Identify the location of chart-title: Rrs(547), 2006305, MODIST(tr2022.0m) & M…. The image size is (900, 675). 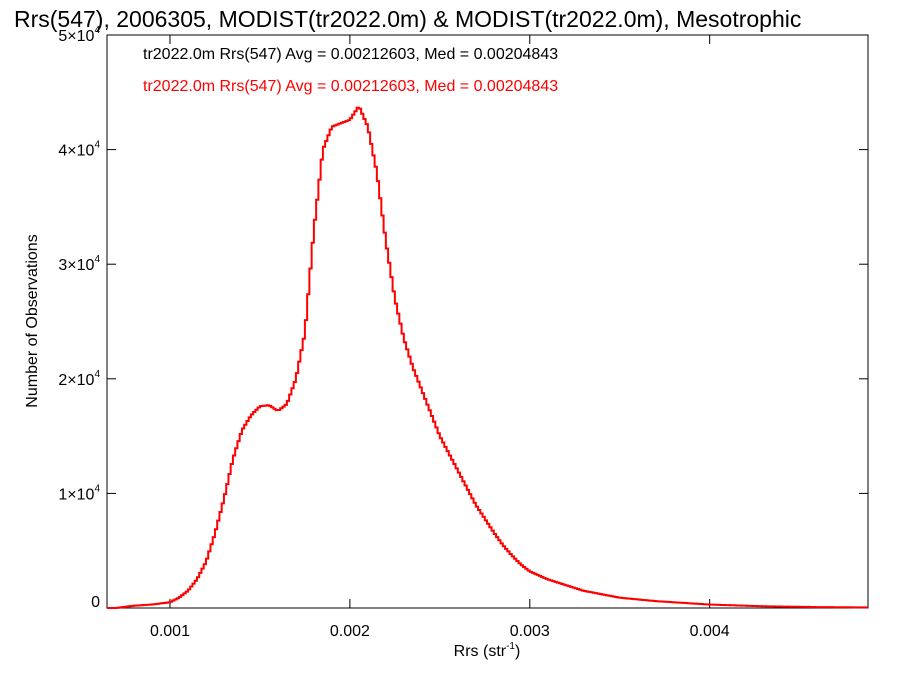
(407, 19).